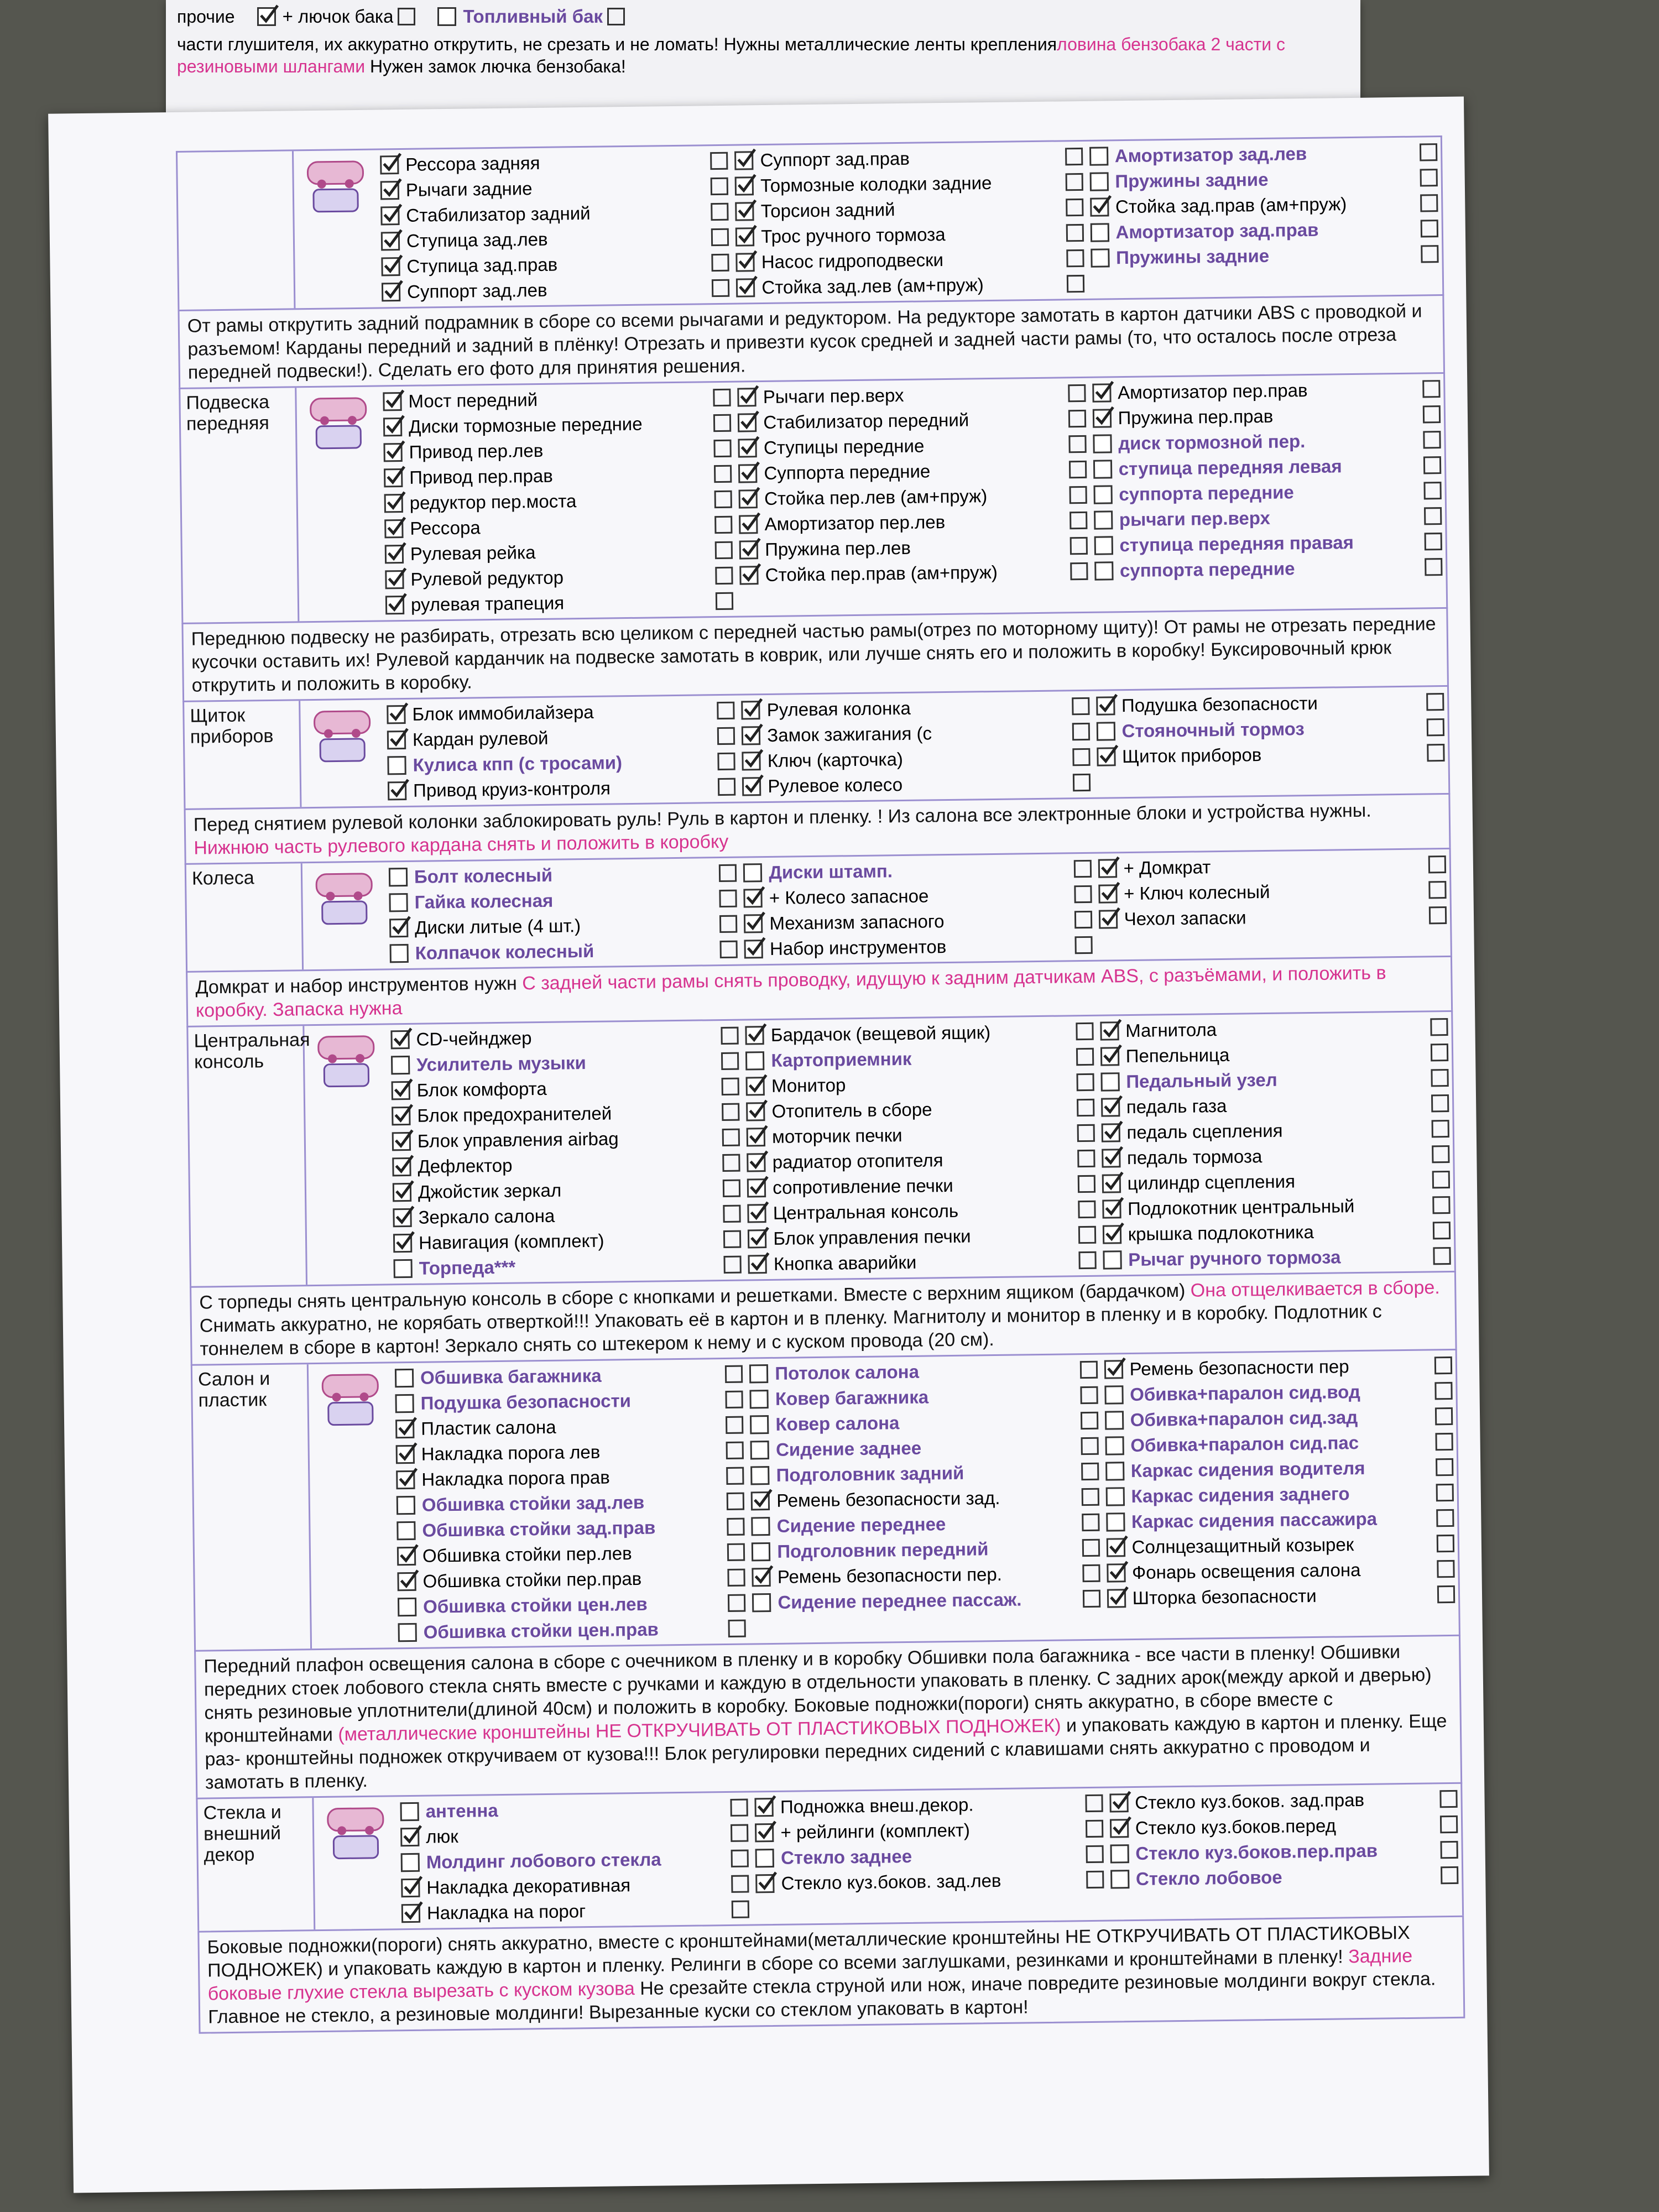 This screenshot has height=2212, width=1659. What do you see at coordinates (926, 1525) in the screenshot?
I see `checklist-item: Сидение переднее` at bounding box center [926, 1525].